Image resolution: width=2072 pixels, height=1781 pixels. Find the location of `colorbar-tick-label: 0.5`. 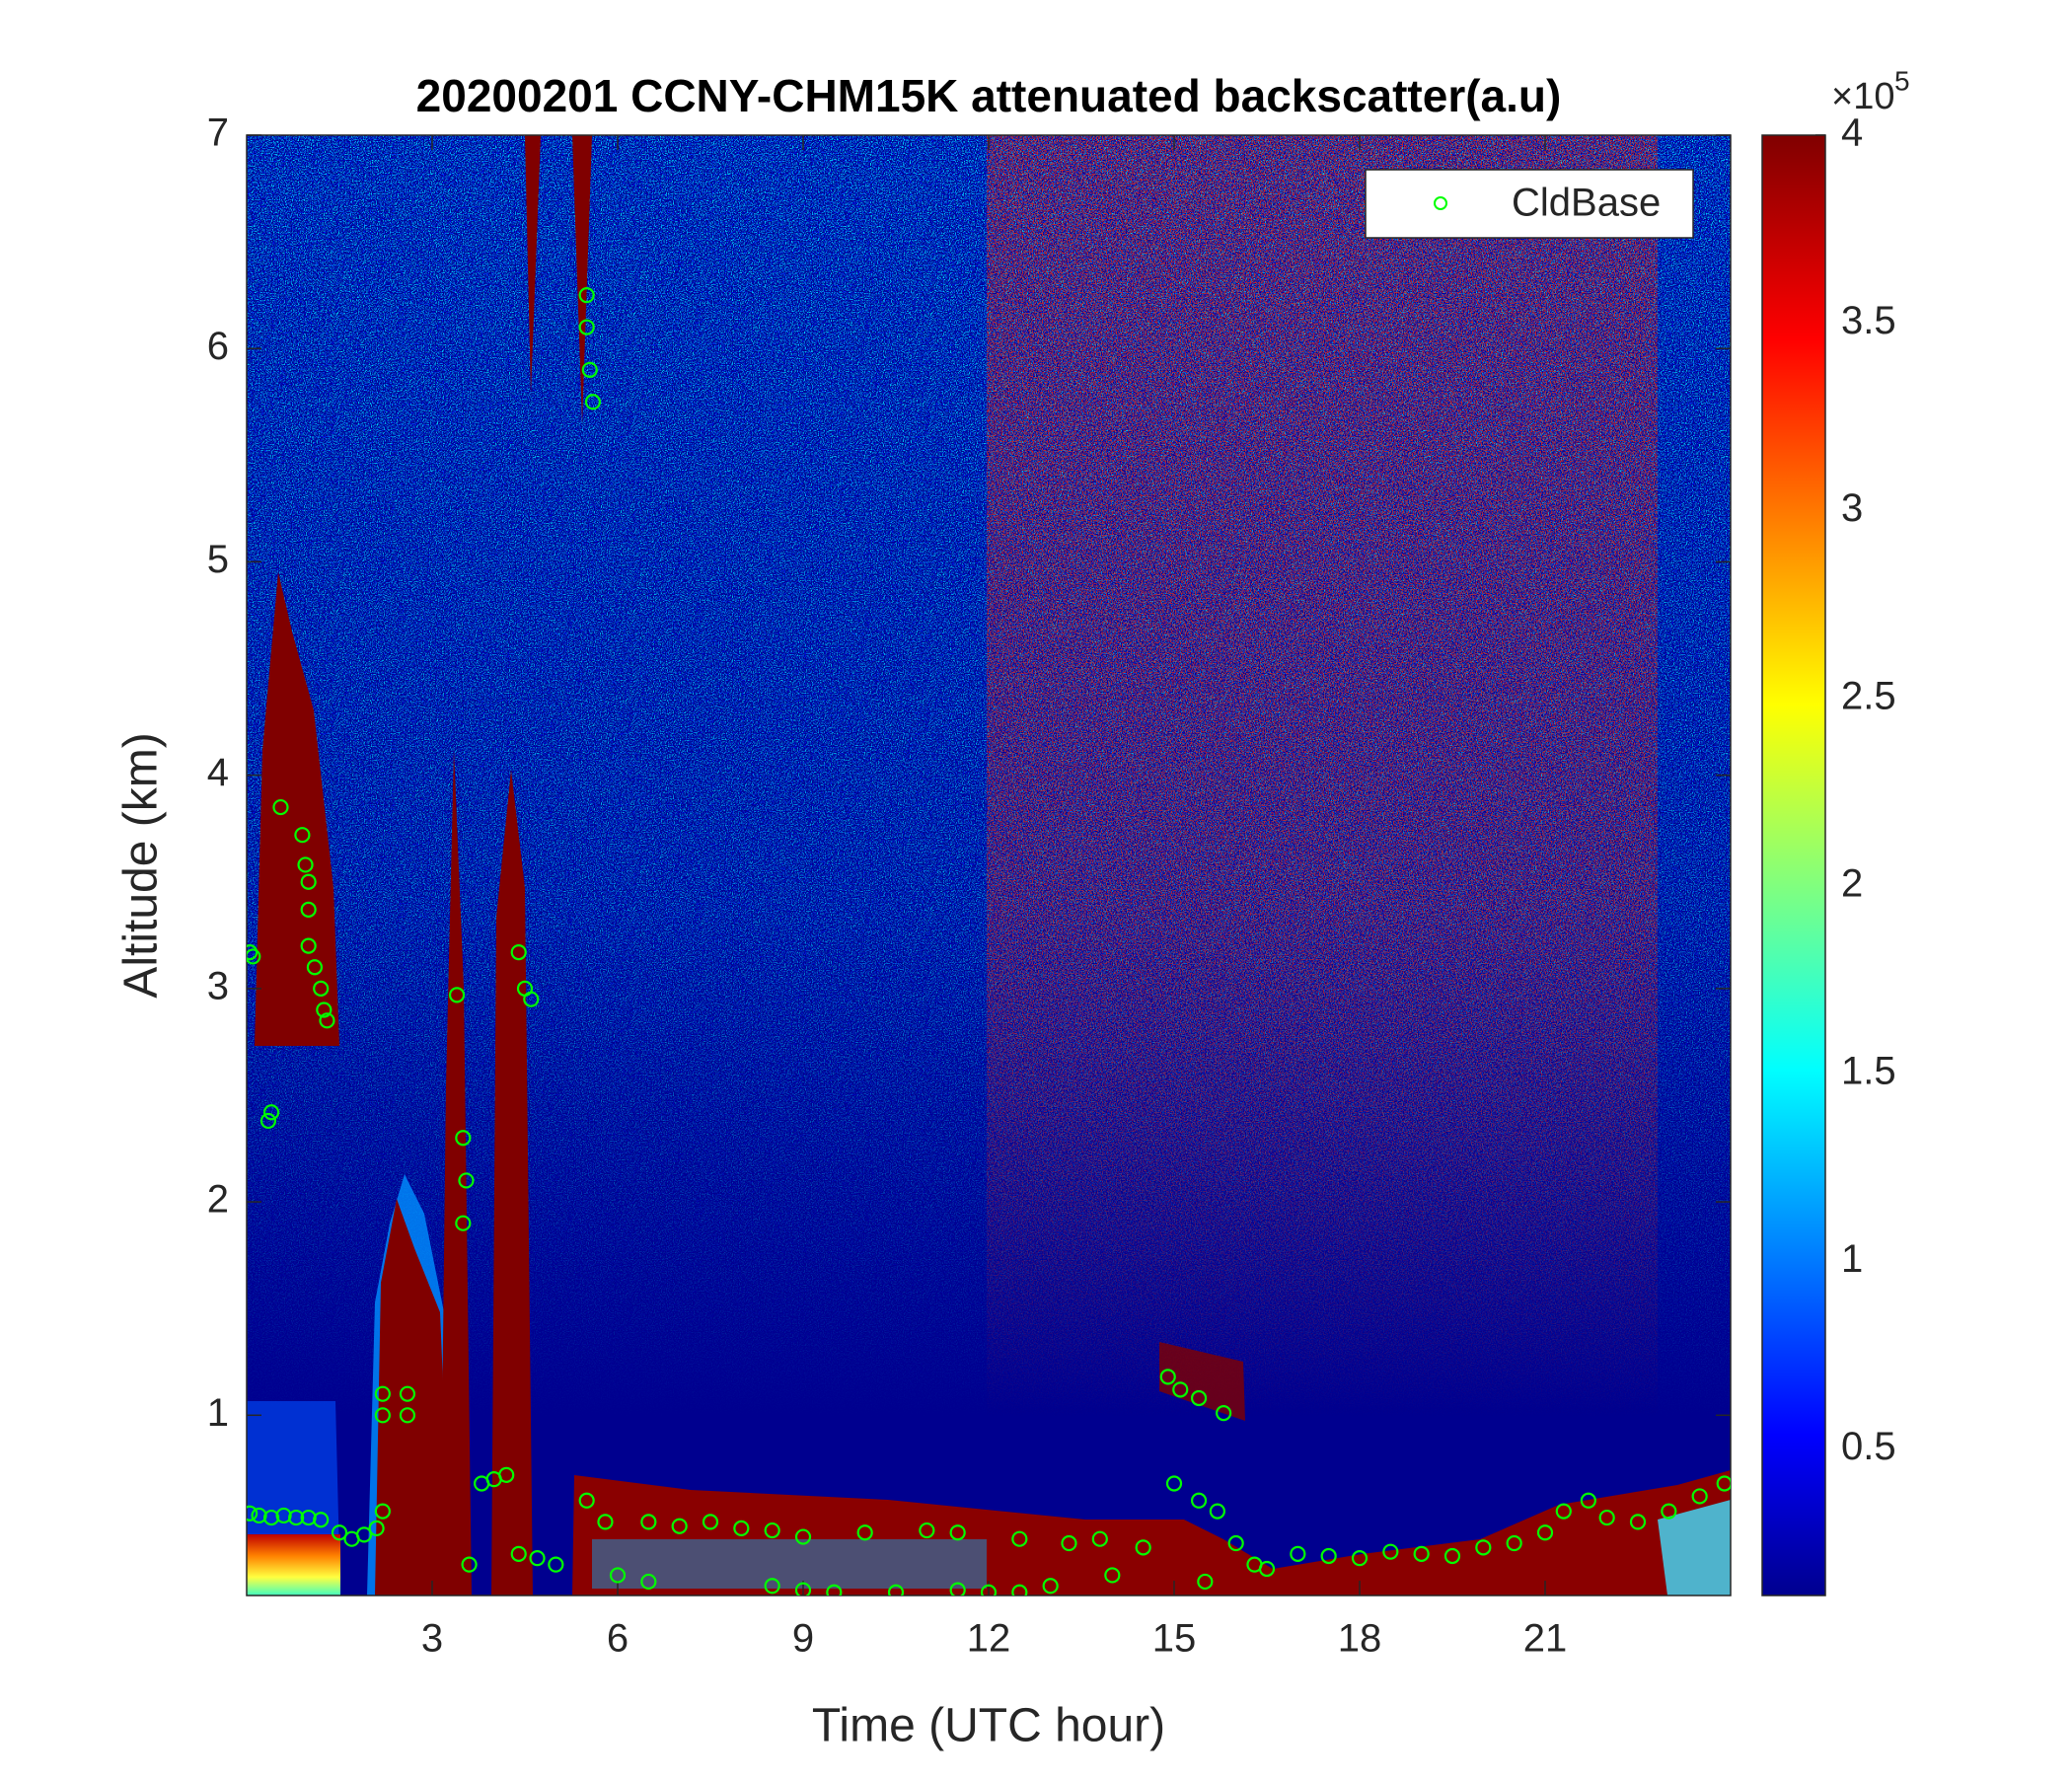

colorbar-tick-label: 0.5 is located at coordinates (1869, 1447).